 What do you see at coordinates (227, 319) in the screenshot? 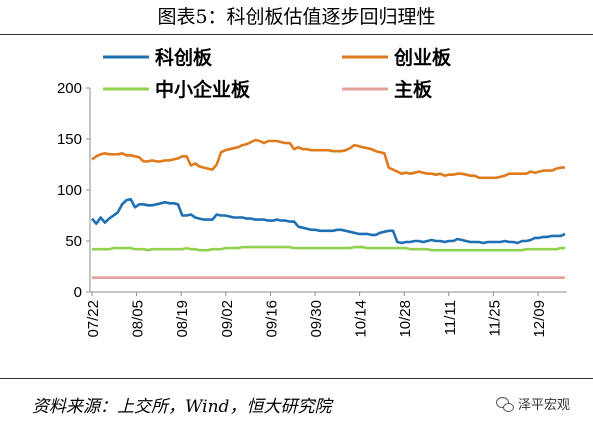
I see `x-tick-label: 09/02` at bounding box center [227, 319].